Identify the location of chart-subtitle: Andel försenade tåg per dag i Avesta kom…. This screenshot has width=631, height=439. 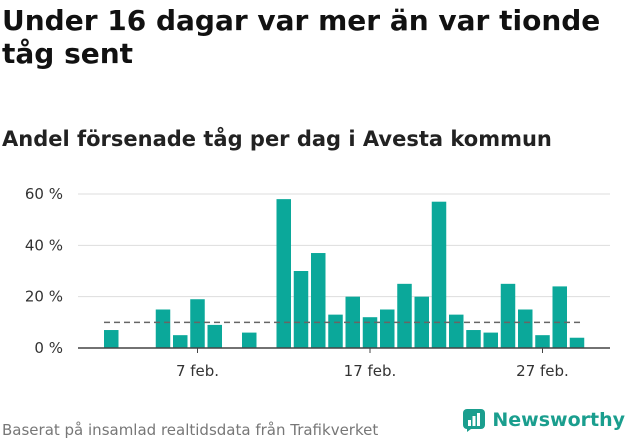
(277, 139).